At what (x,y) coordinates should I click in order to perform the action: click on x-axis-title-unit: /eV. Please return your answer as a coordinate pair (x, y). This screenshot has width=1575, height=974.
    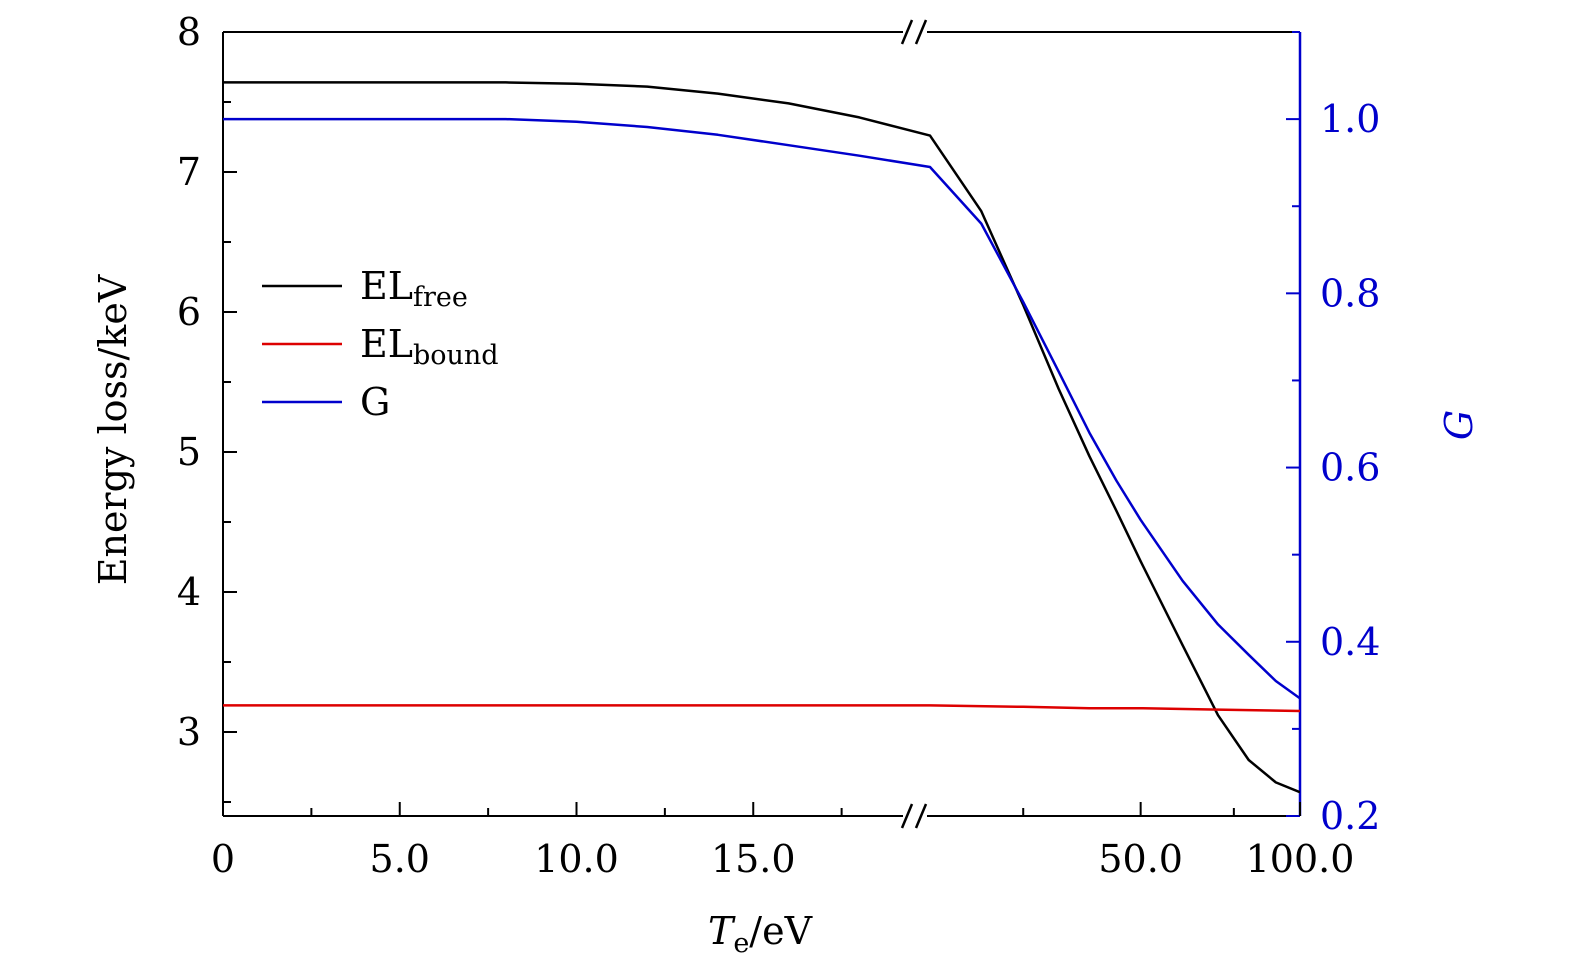
    Looking at the image, I should click on (780, 931).